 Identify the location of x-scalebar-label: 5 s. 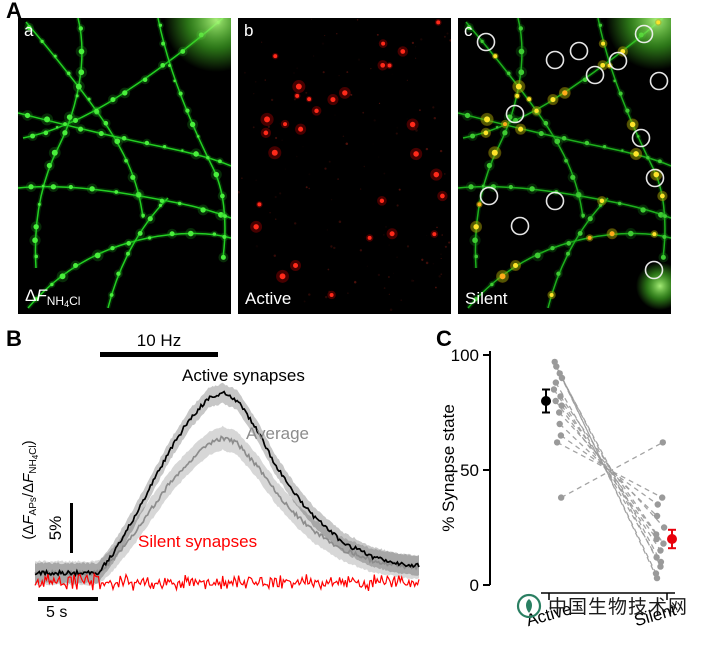
(57, 612).